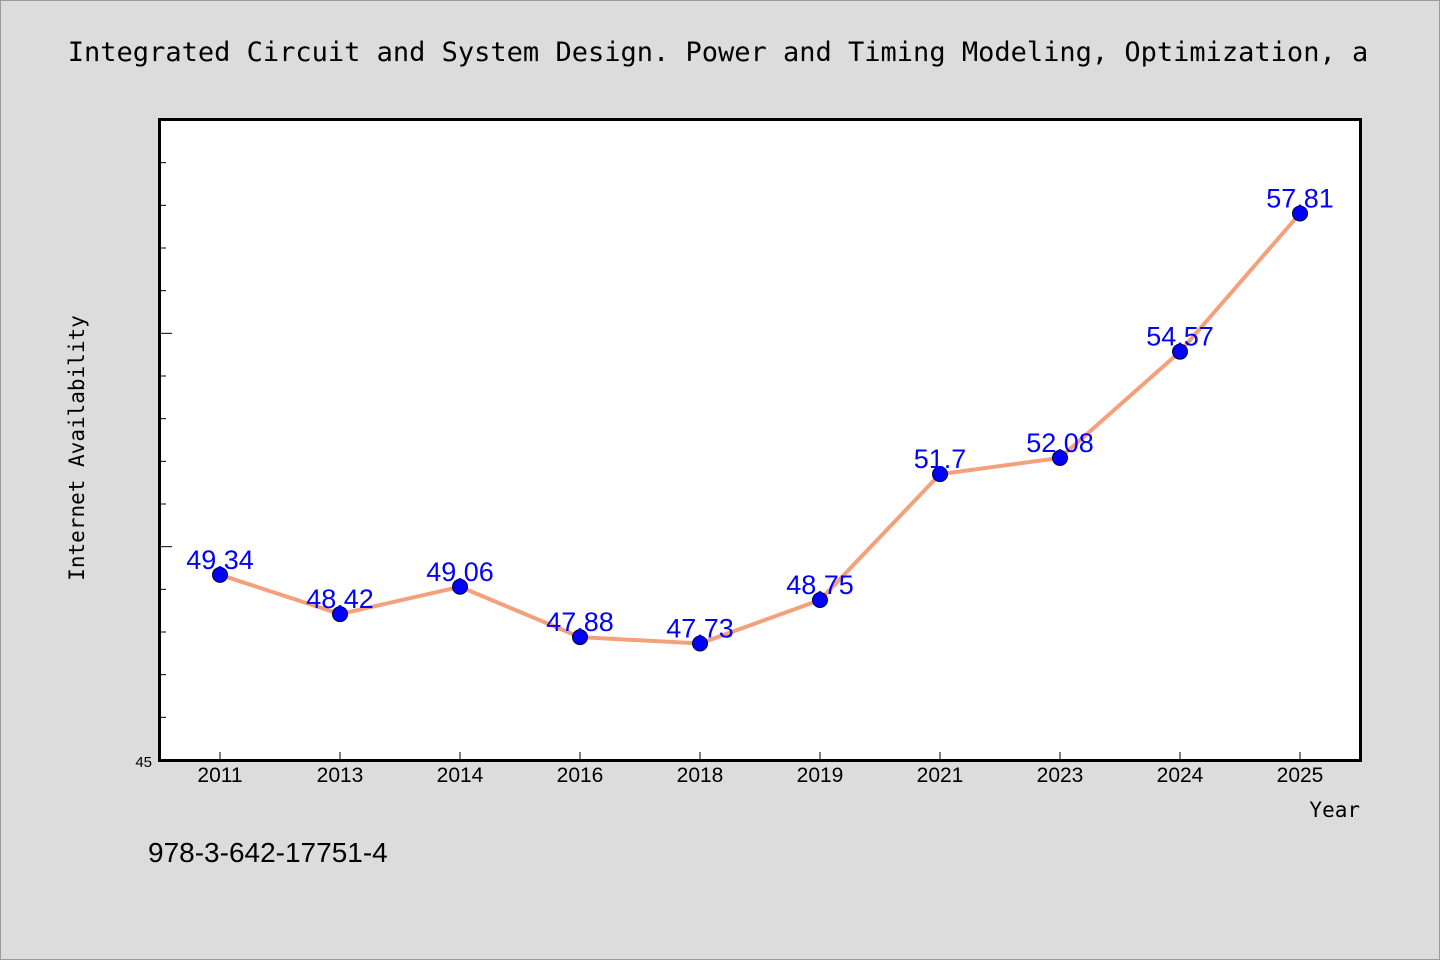 Image resolution: width=1440 pixels, height=960 pixels. What do you see at coordinates (166, 440) in the screenshot?
I see `y-axis-ticks` at bounding box center [166, 440].